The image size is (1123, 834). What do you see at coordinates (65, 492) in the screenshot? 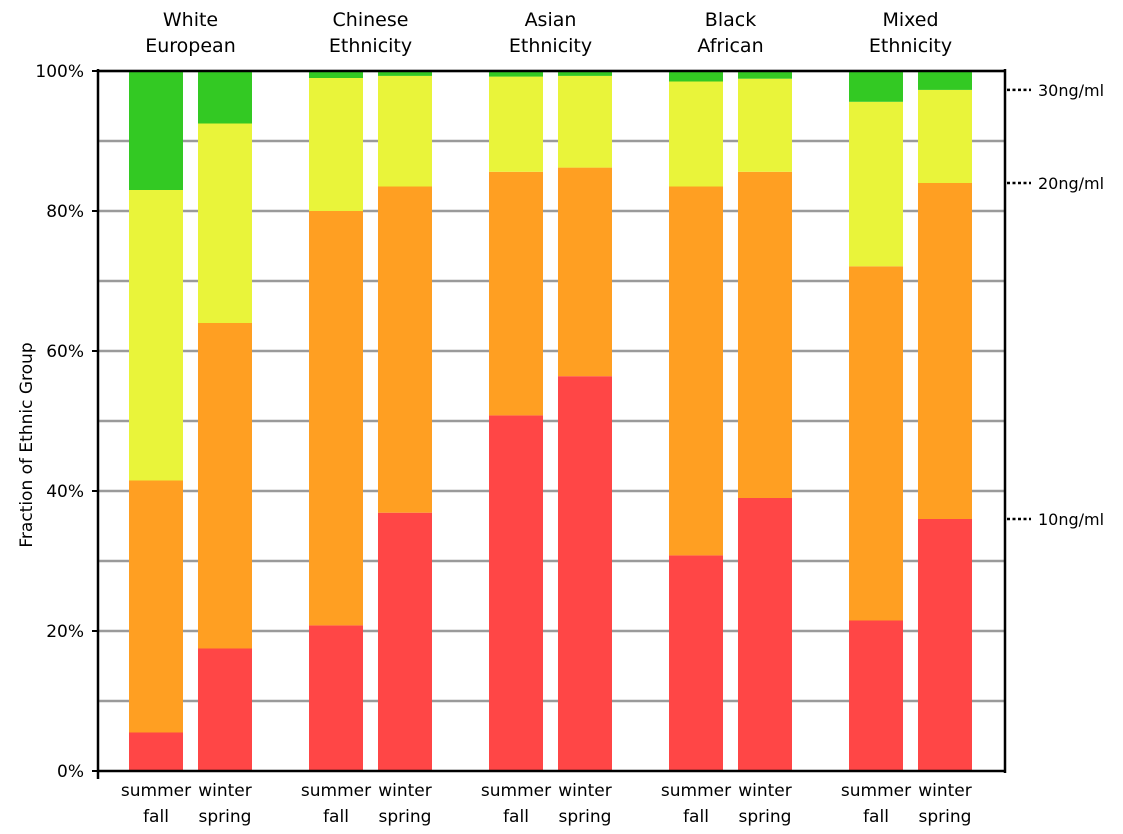
I see `y-tick-label: 40%` at bounding box center [65, 492].